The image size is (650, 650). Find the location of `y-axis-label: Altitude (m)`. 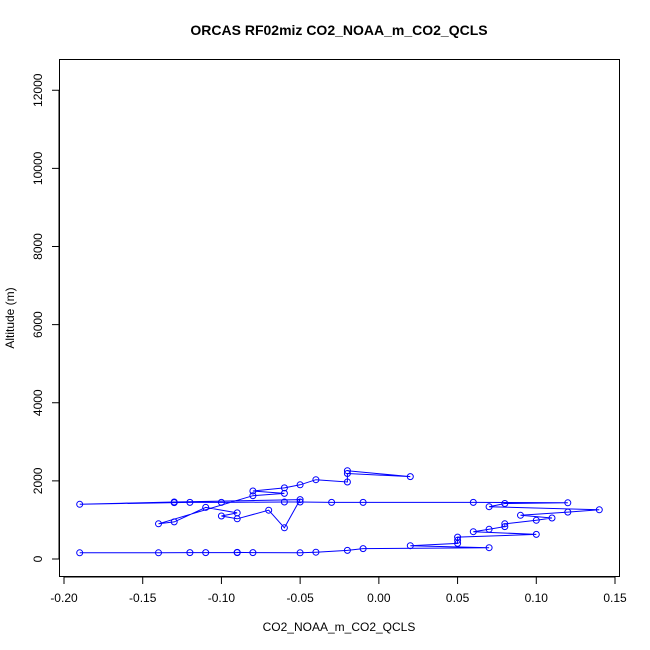

y-axis-label: Altitude (m) is located at coordinates (10, 317).